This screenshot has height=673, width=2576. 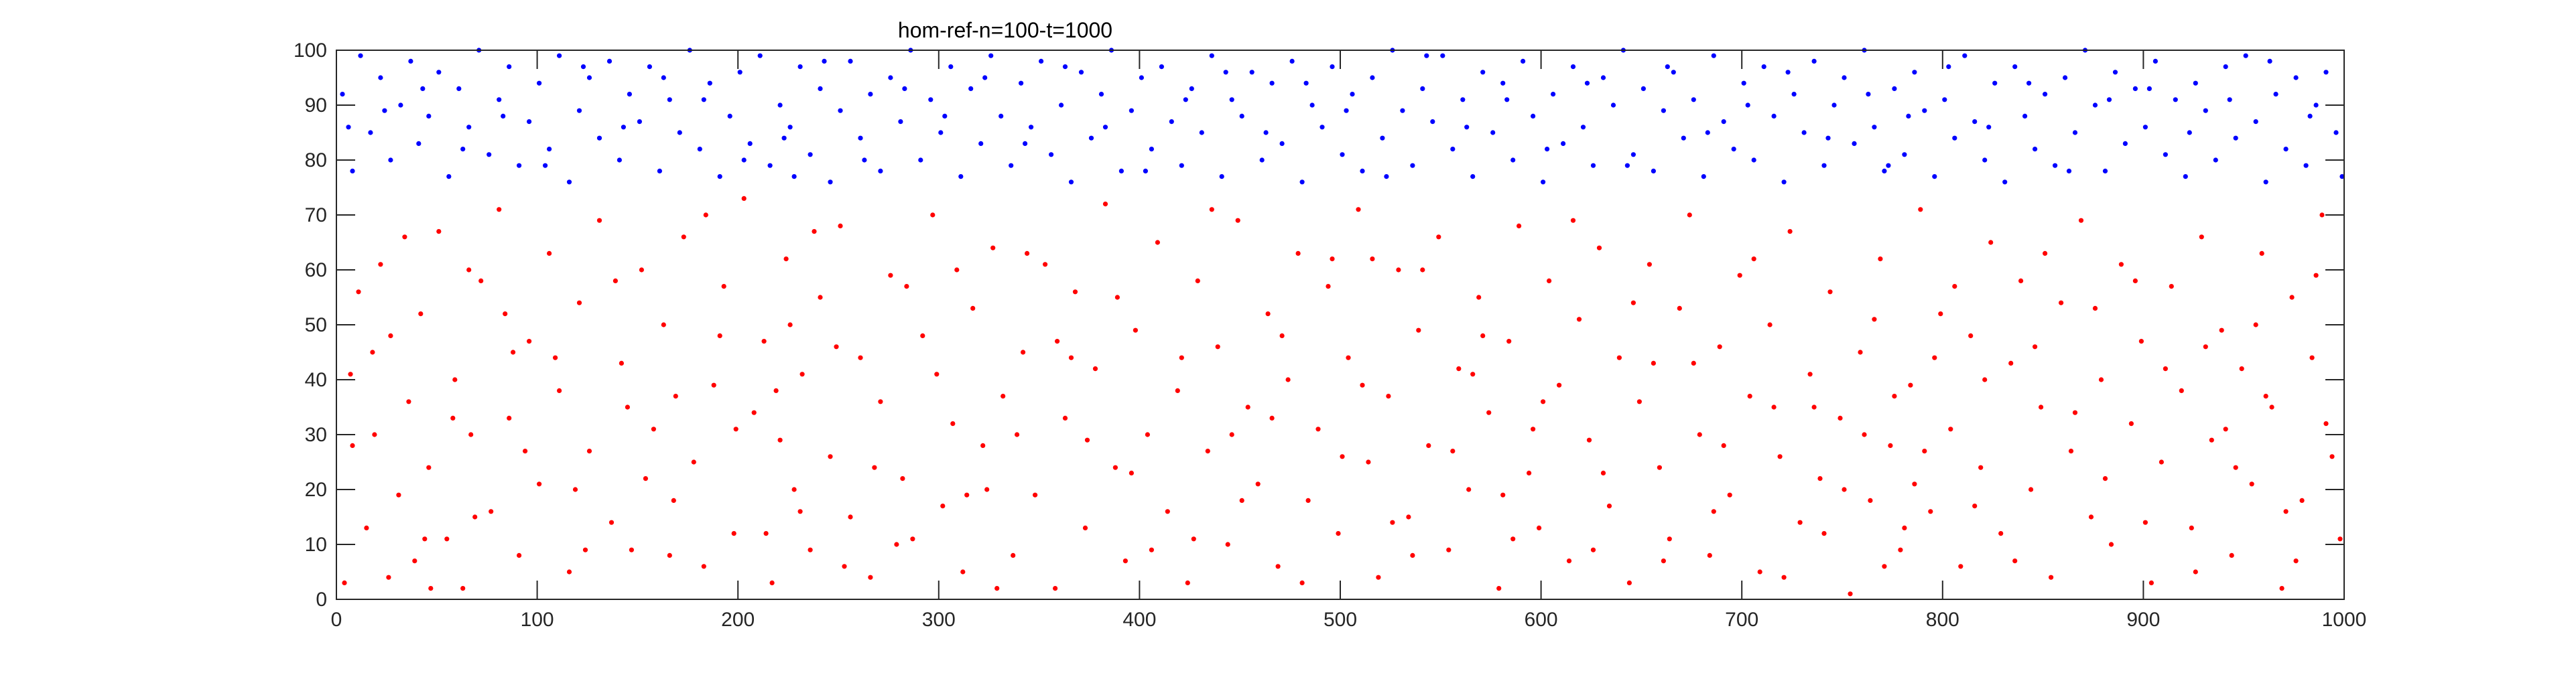 I want to click on x-tick-label: 400, so click(x=1139, y=620).